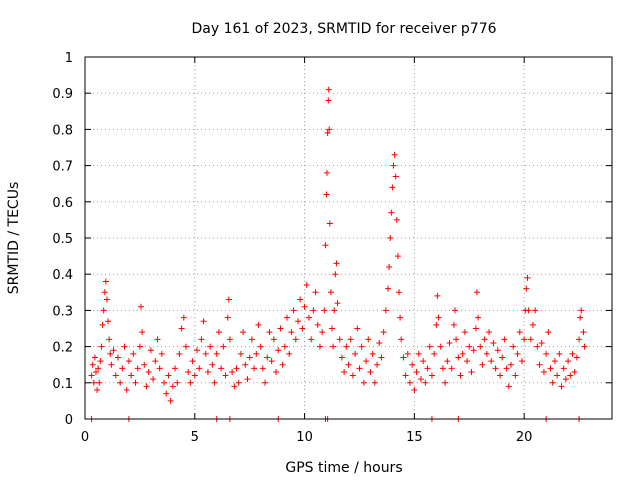 This screenshot has height=480, width=640. What do you see at coordinates (69, 420) in the screenshot?
I see `y-tick-label: 0` at bounding box center [69, 420].